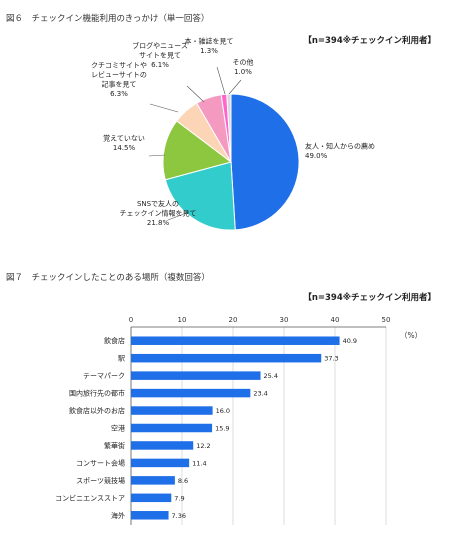 The width and height of the screenshot is (450, 548). I want to click on category-label: 駅, so click(121, 359).